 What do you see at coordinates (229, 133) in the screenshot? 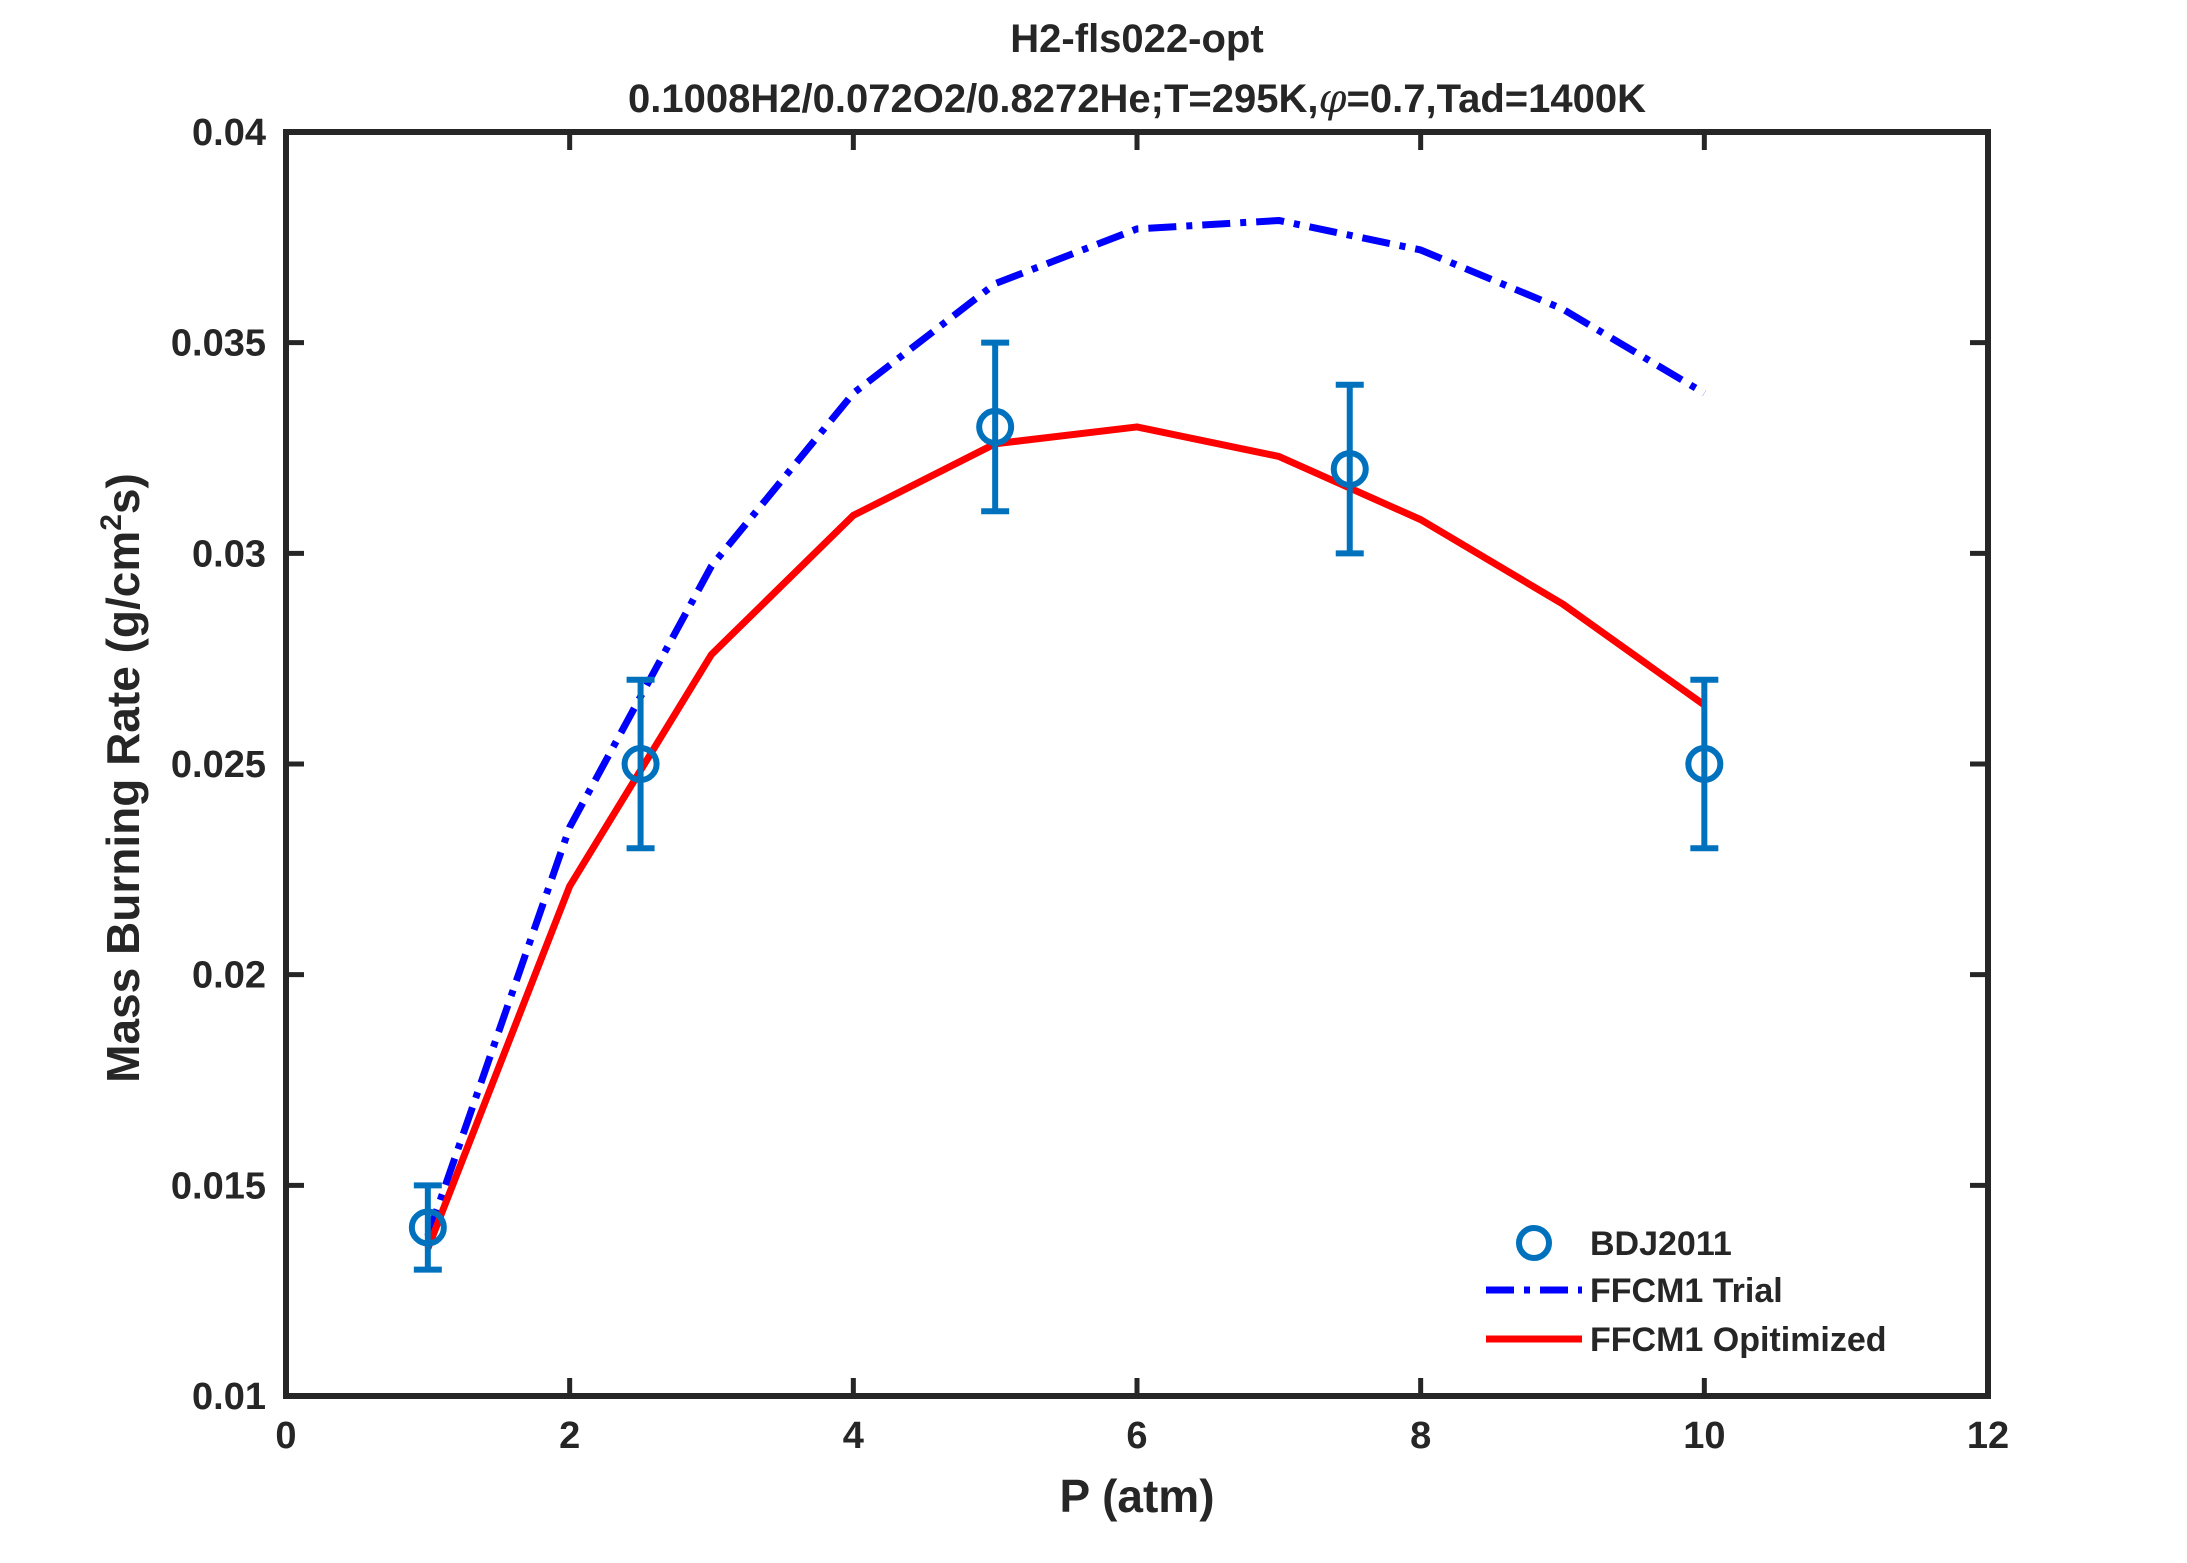
I see `y-tick-label: 0.04` at bounding box center [229, 133].